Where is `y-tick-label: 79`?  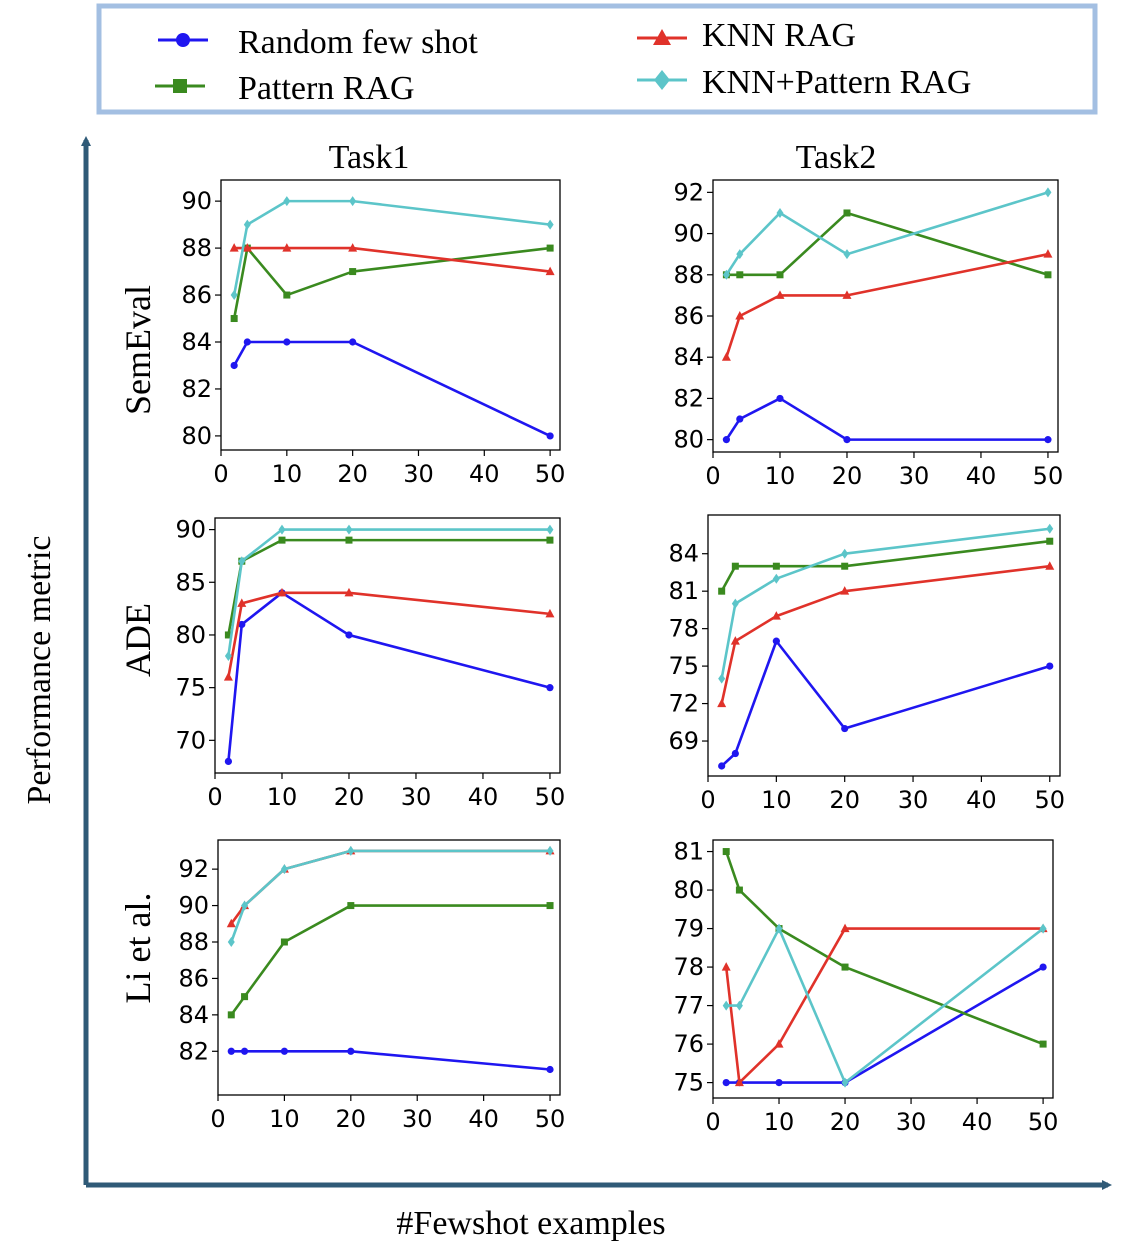 y-tick-label: 79 is located at coordinates (688, 929).